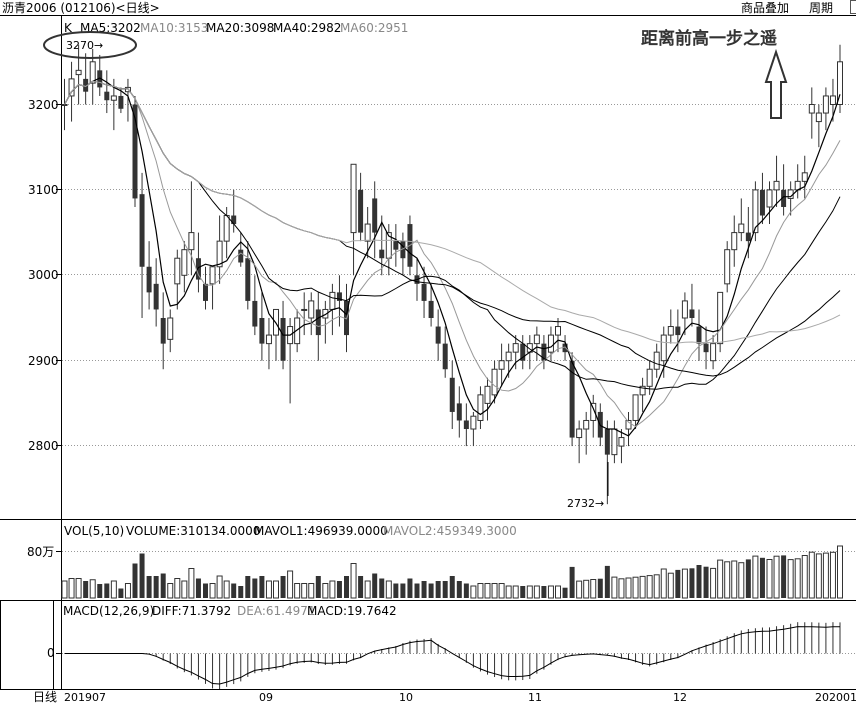 This screenshot has height=704, width=856. I want to click on x-tick-label: 12, so click(680, 697).